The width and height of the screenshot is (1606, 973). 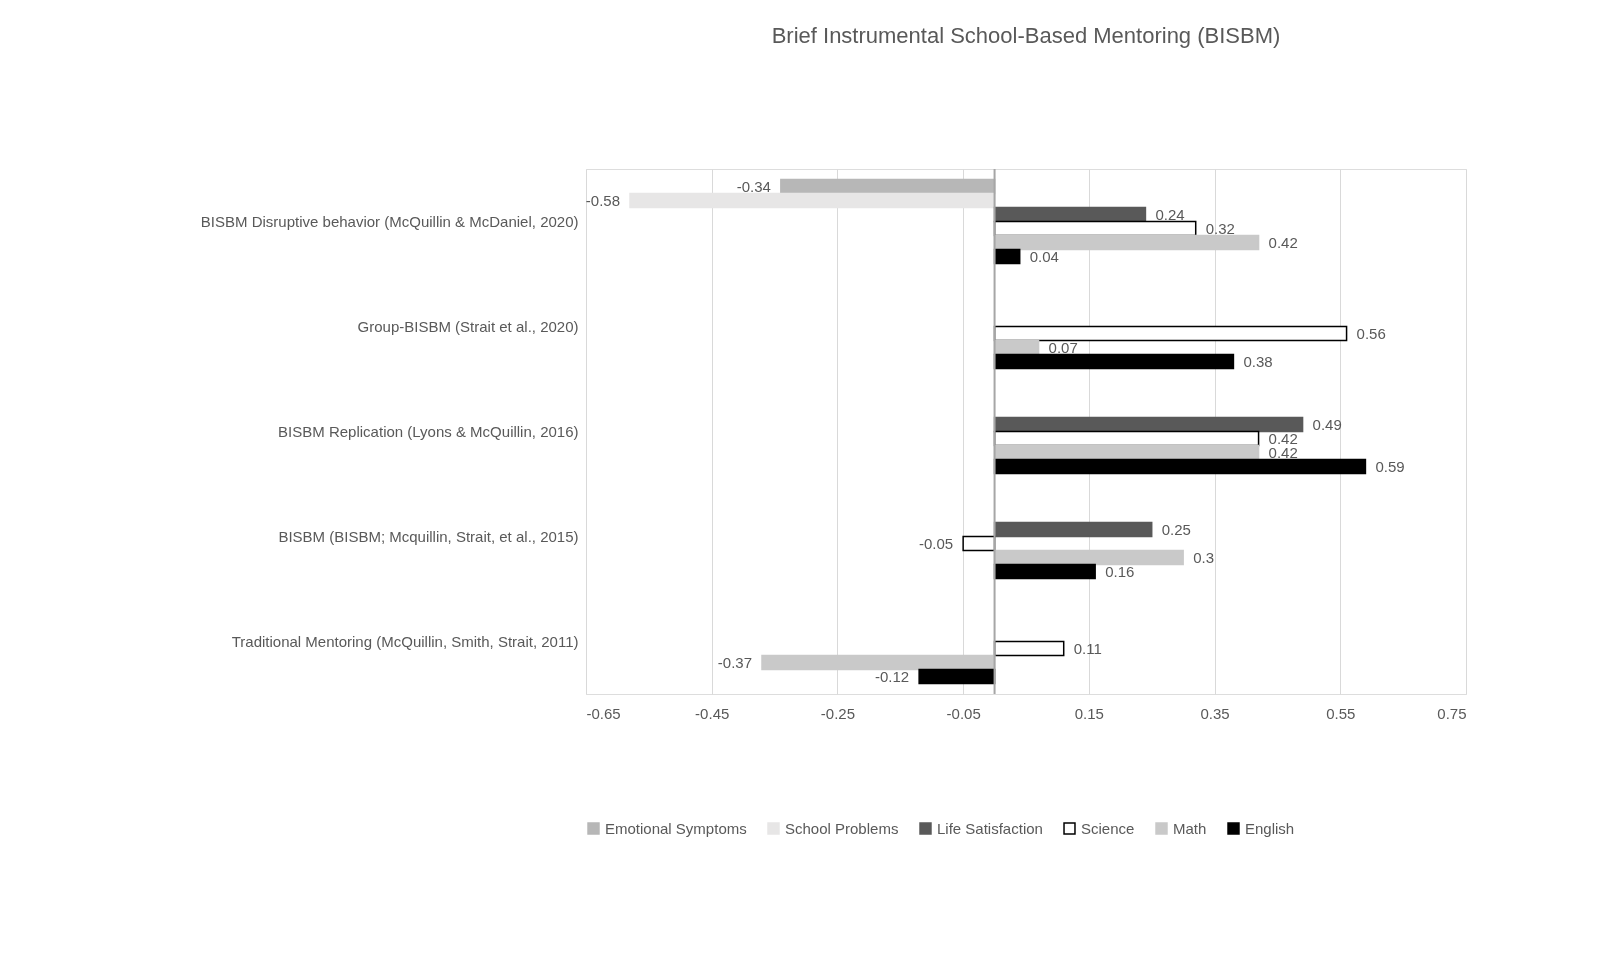 I want to click on data-label: 0.11, so click(x=1087, y=648).